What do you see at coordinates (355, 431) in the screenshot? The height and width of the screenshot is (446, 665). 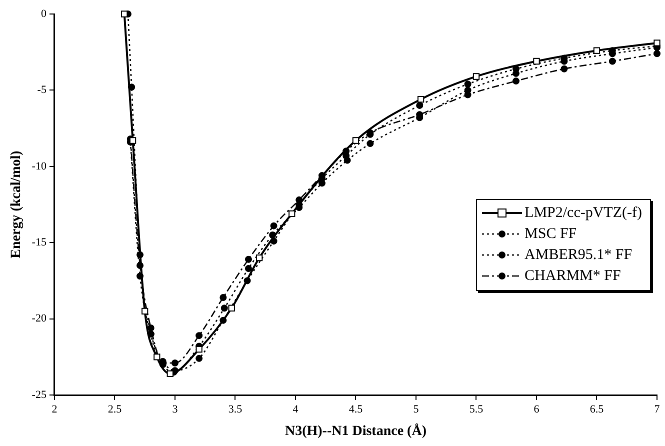 I see `x-axis-title: N3(H)--N1 Distance (Å)` at bounding box center [355, 431].